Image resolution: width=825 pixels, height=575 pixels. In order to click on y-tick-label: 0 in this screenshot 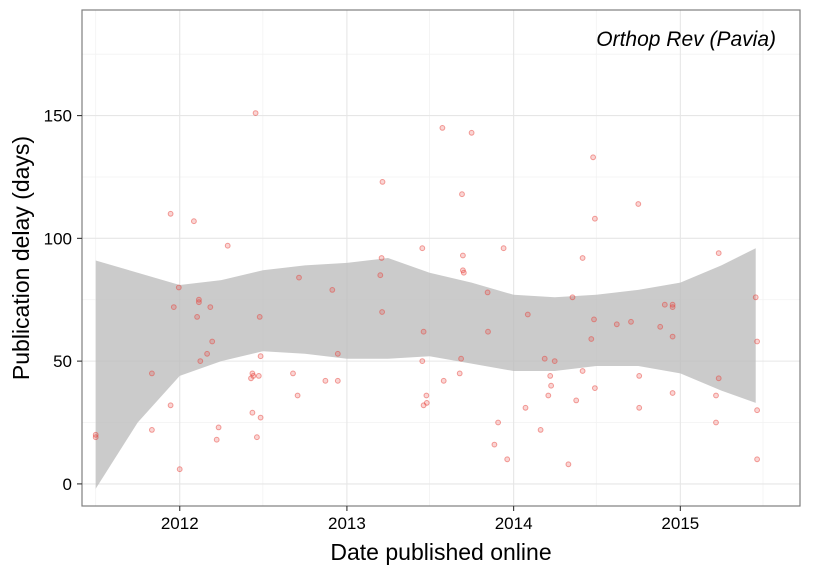, I will do `click(67, 484)`.